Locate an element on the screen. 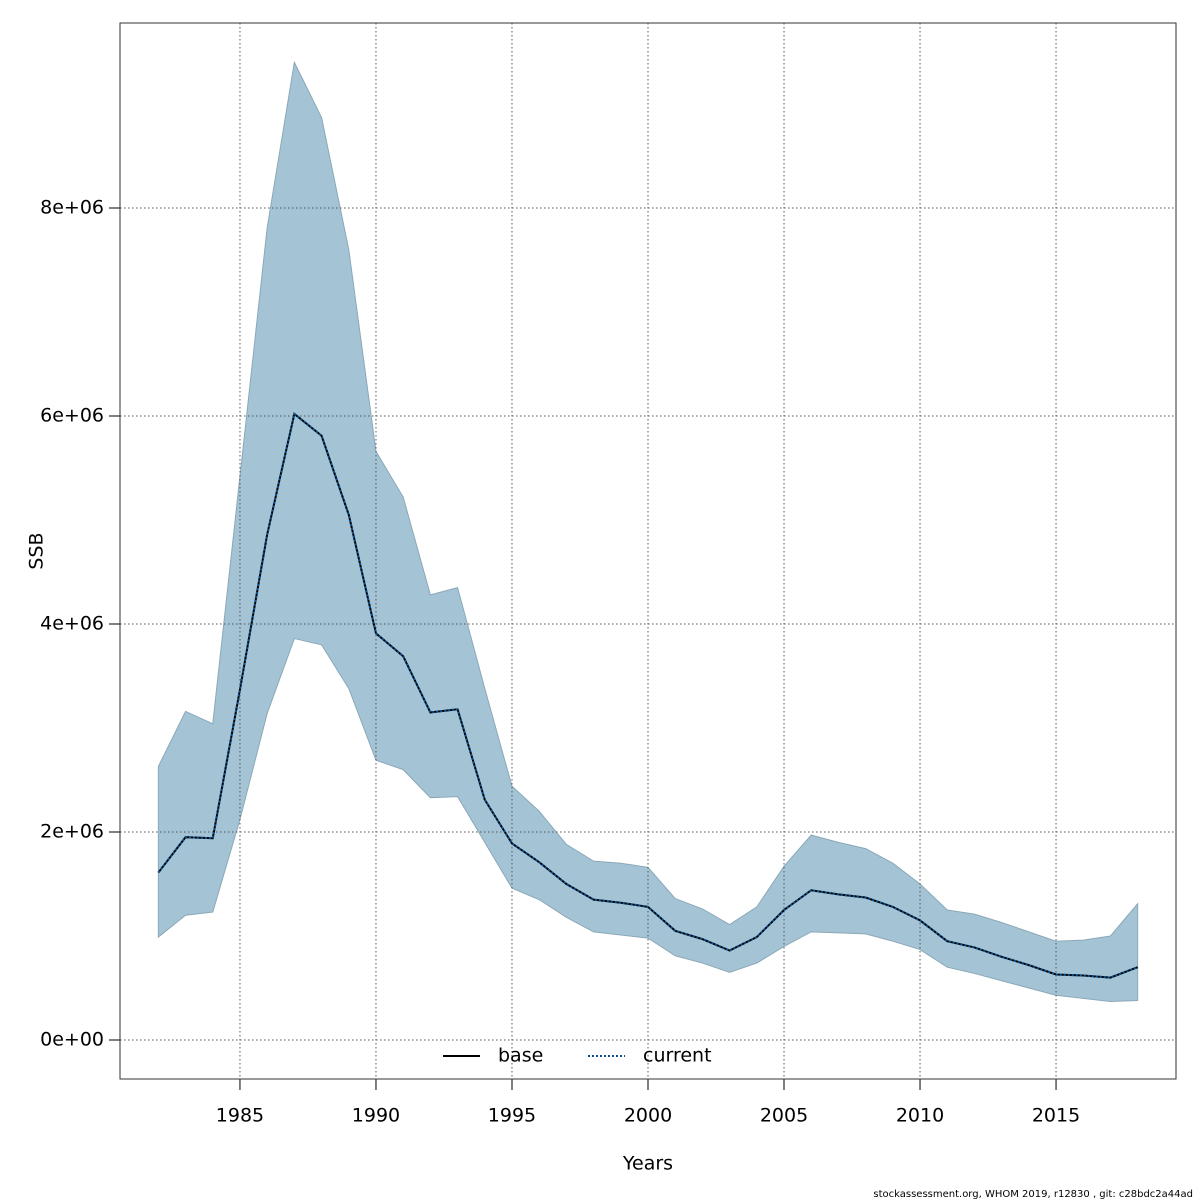 The width and height of the screenshot is (1200, 1200). x-tick-label: 2000 is located at coordinates (648, 1116).